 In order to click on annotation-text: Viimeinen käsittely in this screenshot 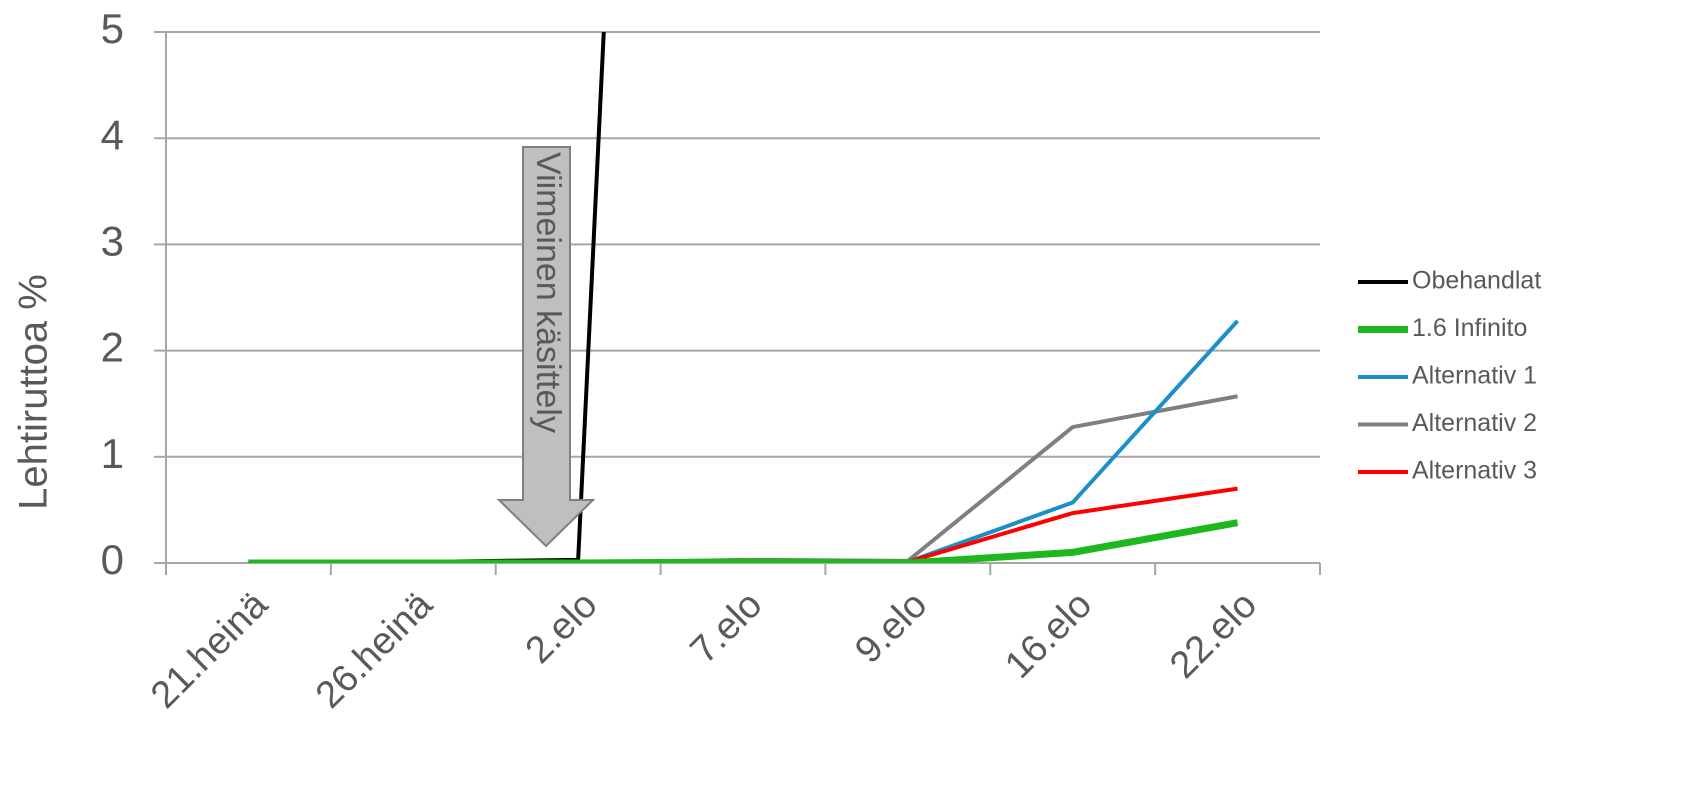, I will do `click(548, 292)`.